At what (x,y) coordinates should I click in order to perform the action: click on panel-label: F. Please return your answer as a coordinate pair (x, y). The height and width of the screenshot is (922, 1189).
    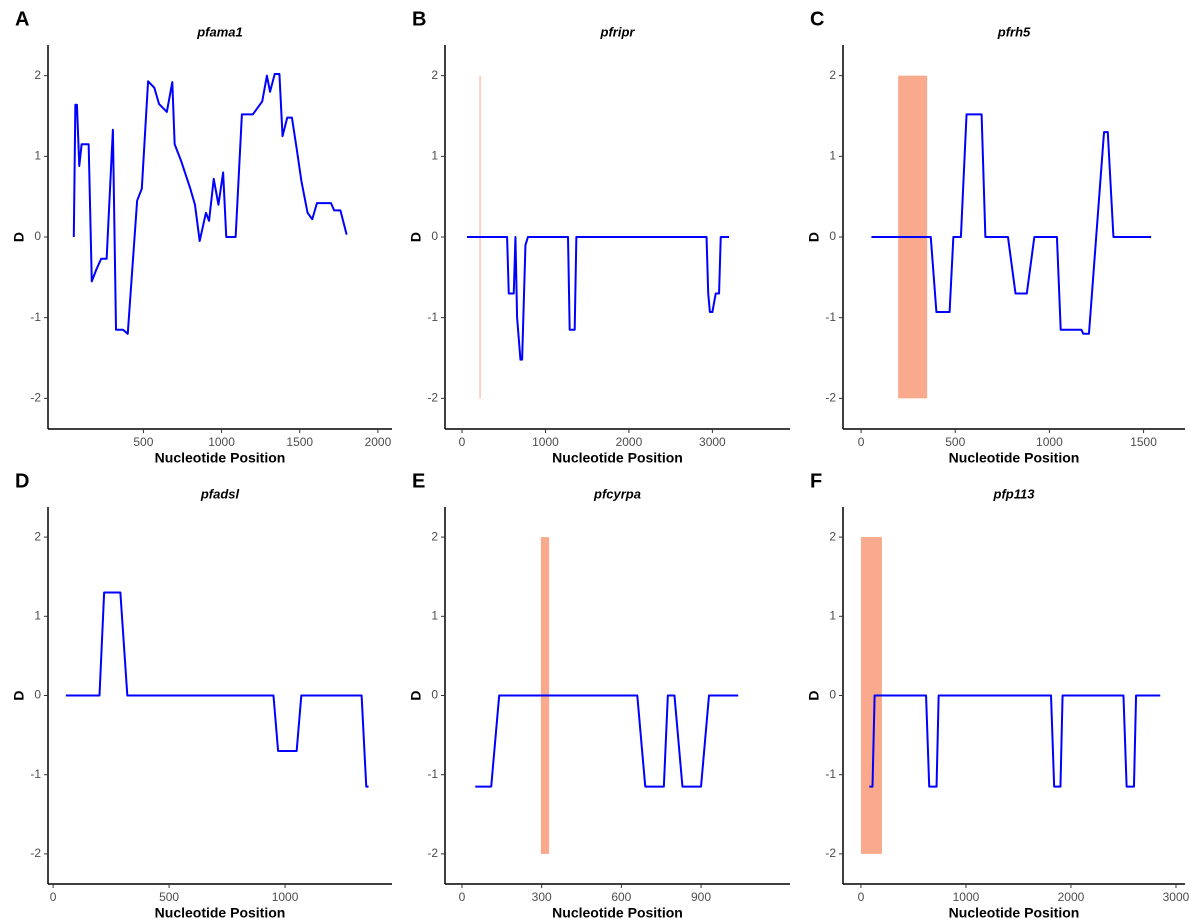
    Looking at the image, I should click on (816, 481).